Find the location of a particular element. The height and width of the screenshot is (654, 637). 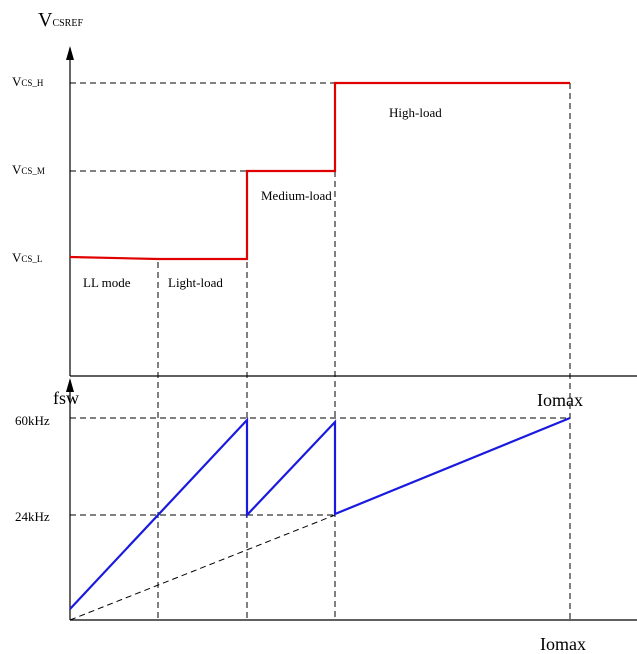

freq-tick-24khz: 24kHz is located at coordinates (32, 516).